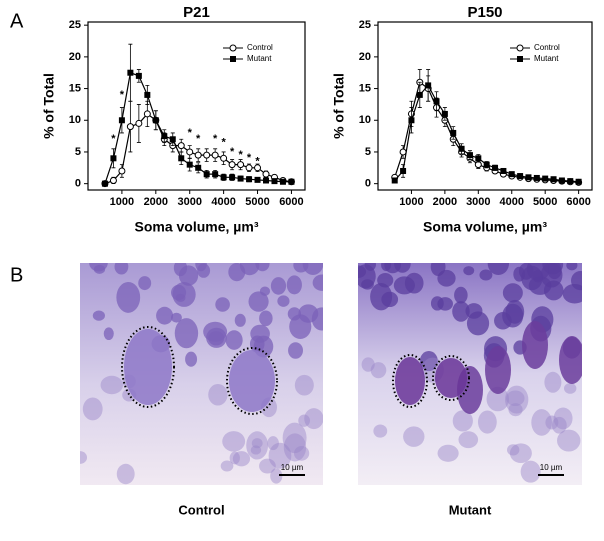  Describe the element at coordinates (17, 21) in the screenshot. I see `panel-label: A` at that location.